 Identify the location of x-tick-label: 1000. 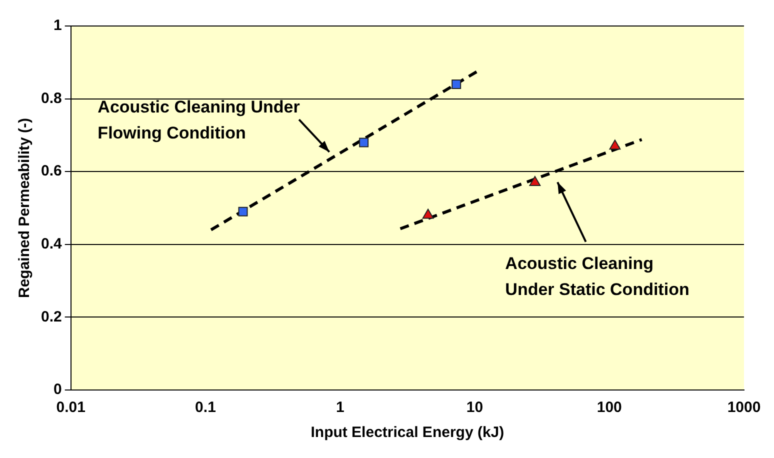
(744, 407).